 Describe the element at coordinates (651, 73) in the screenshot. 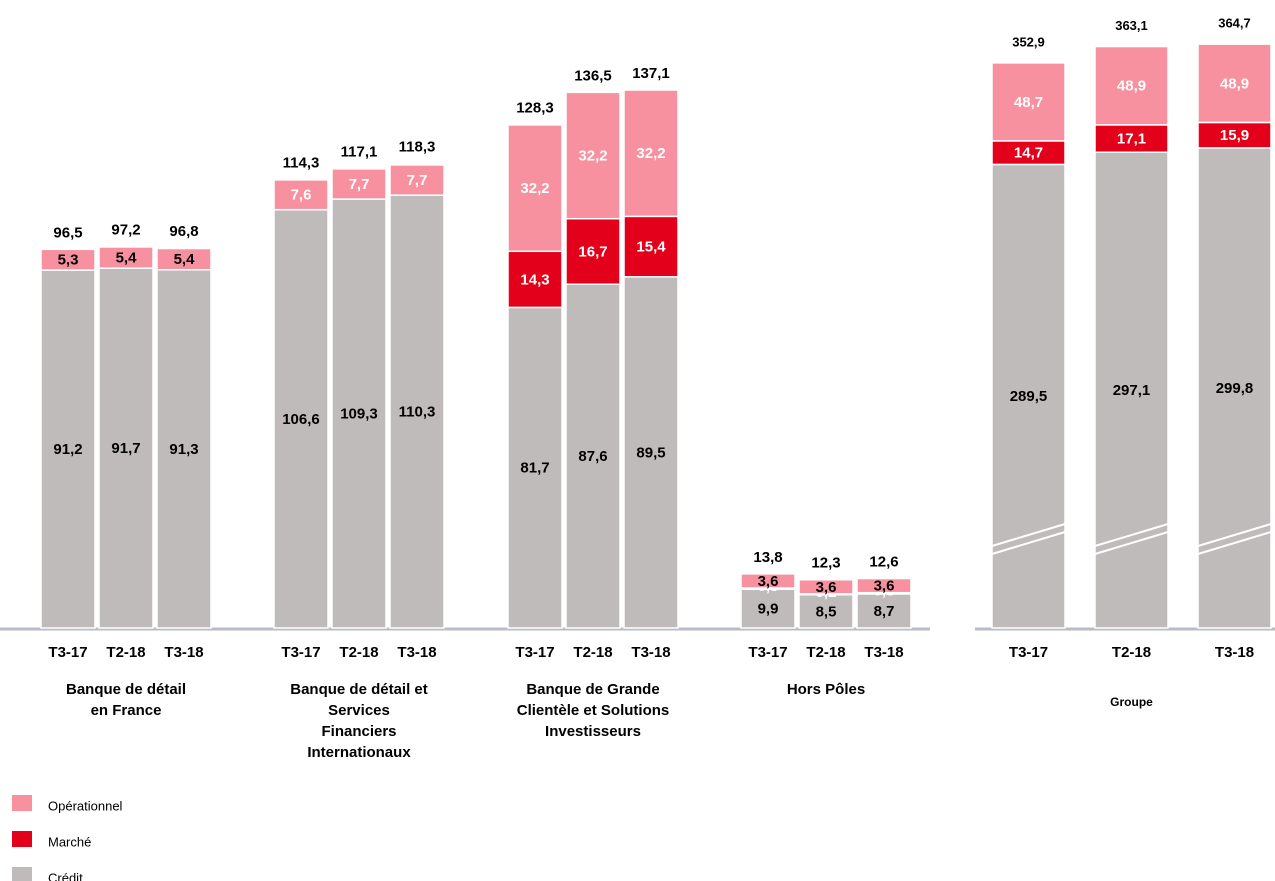

I see `total-label: 137,1` at that location.